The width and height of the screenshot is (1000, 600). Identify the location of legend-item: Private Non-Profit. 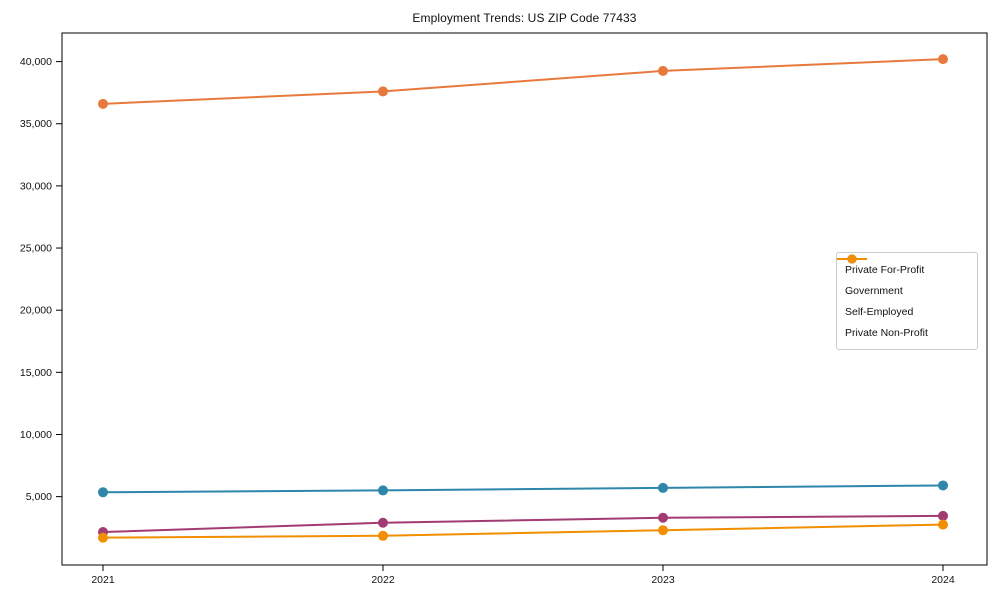
(903, 298).